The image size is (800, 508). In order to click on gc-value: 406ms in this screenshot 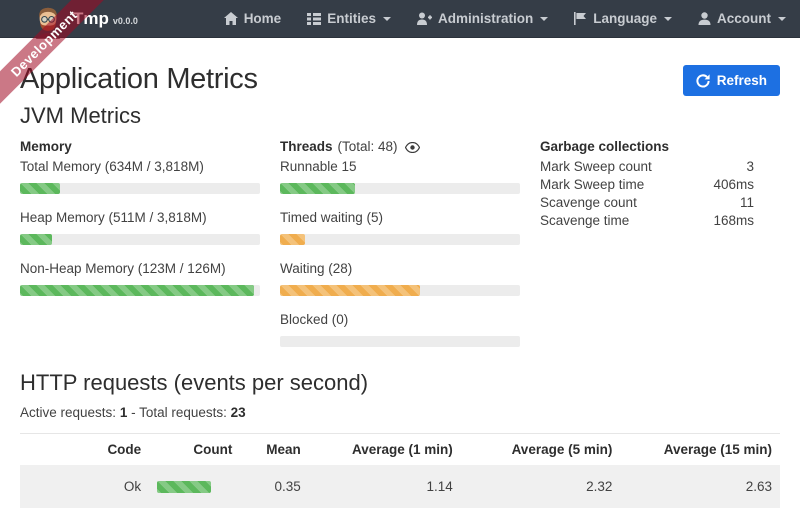, I will do `click(733, 184)`.